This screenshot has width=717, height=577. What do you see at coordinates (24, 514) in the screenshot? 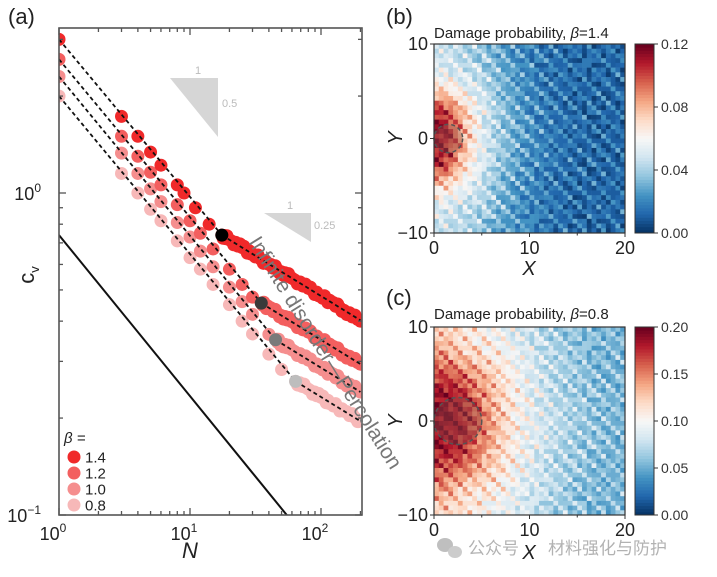
I see `y-tick-label: 10−1` at bounding box center [24, 514].